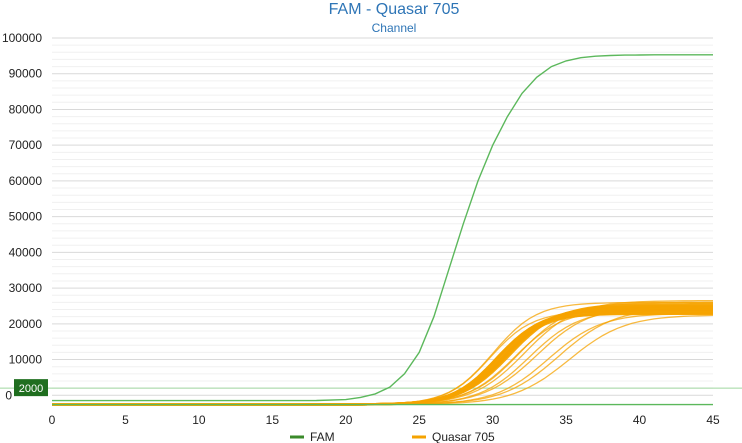 The image size is (742, 443). I want to click on threshold-value: 2000, so click(31, 389).